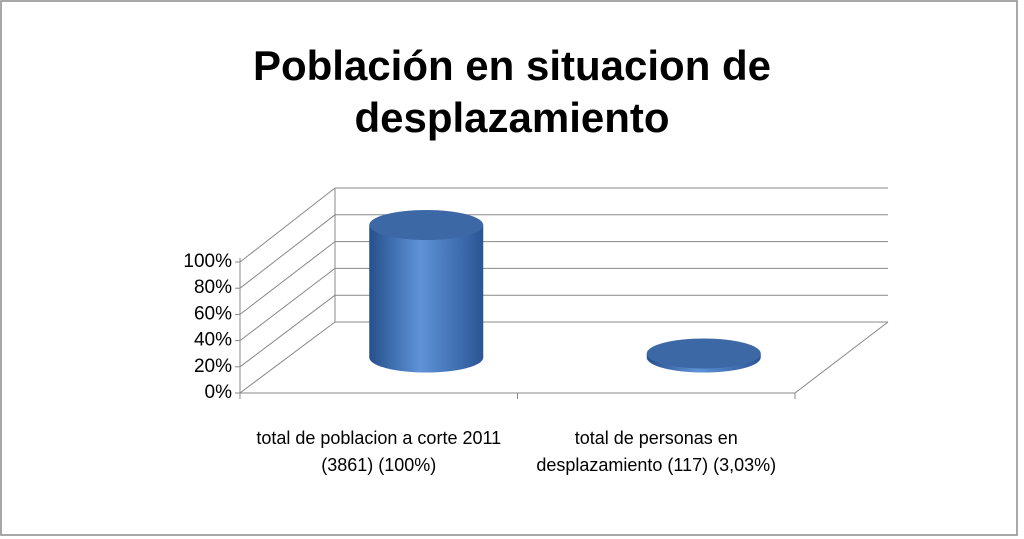 The width and height of the screenshot is (1024, 539). I want to click on y-tick-label: 100%, so click(207, 261).